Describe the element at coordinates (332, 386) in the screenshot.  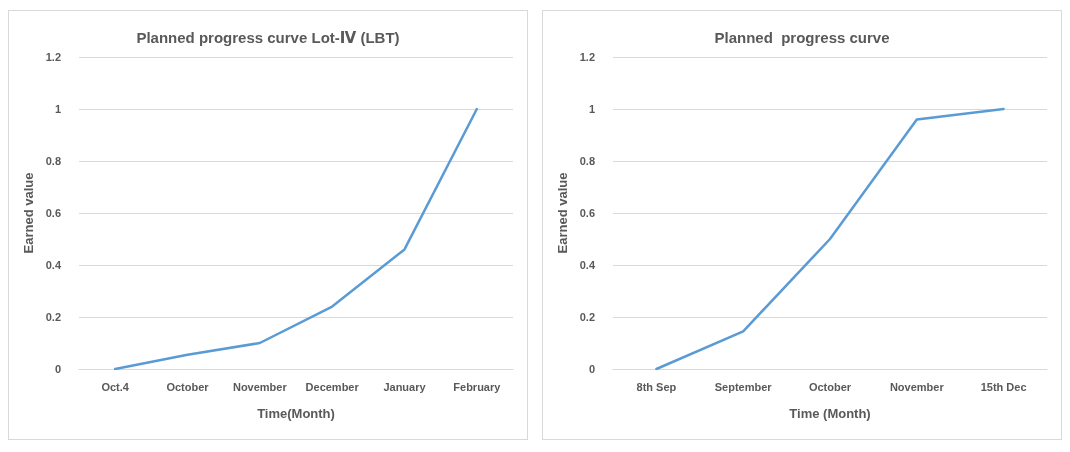
I see `x-tick-label: December` at that location.